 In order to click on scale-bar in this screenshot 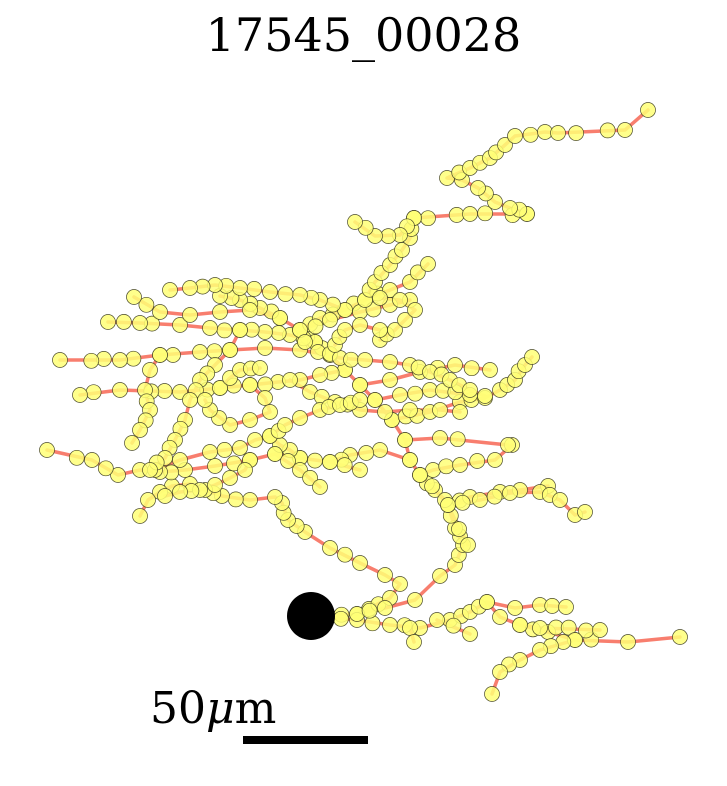, I will do `click(305, 740)`.